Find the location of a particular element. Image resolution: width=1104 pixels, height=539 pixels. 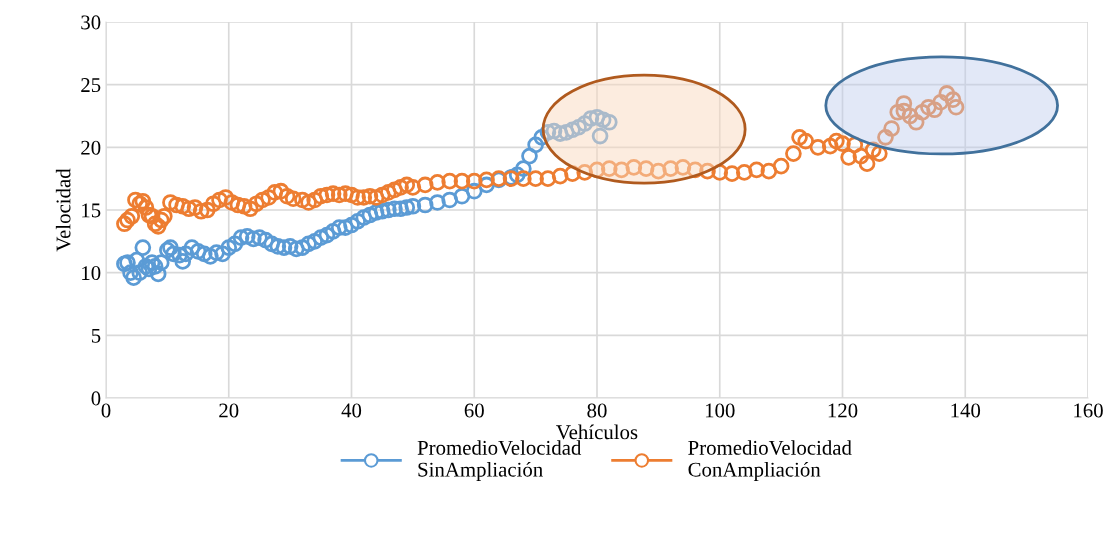

legend-label: PromedioVelocidad SinAmpliación is located at coordinates (499, 460).